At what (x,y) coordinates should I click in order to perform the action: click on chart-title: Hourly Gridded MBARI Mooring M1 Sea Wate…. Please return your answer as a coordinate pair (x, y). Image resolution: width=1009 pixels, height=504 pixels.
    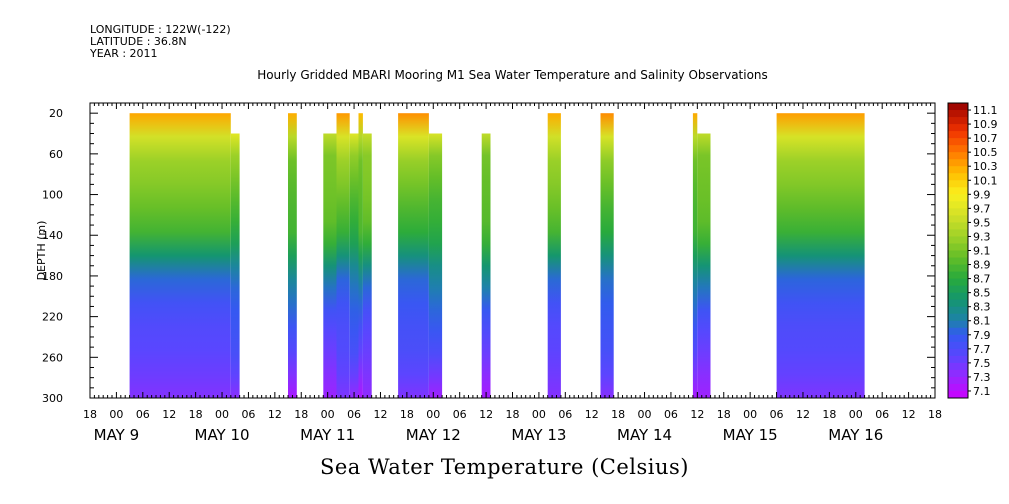
    Looking at the image, I should click on (512, 75).